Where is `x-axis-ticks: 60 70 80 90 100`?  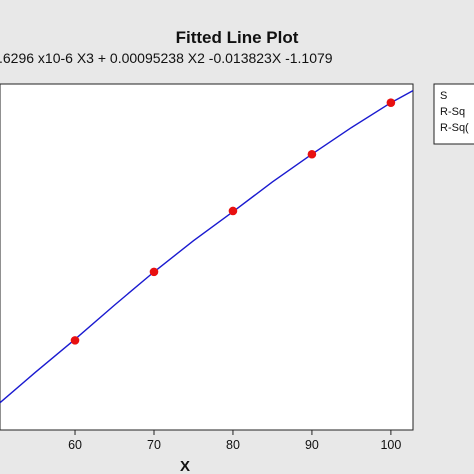
x-axis-ticks: 60 70 80 90 100 is located at coordinates (234, 441).